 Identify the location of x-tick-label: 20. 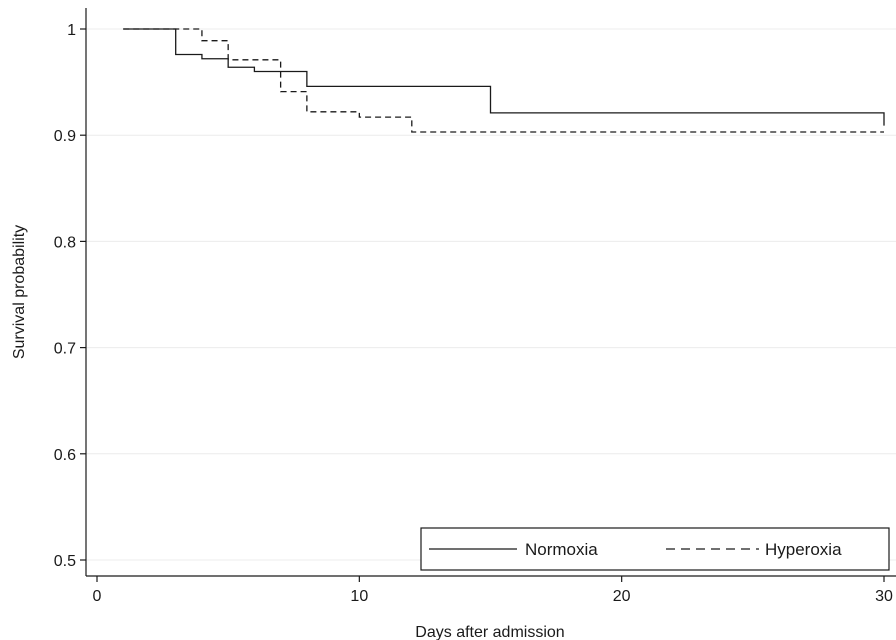
(622, 596).